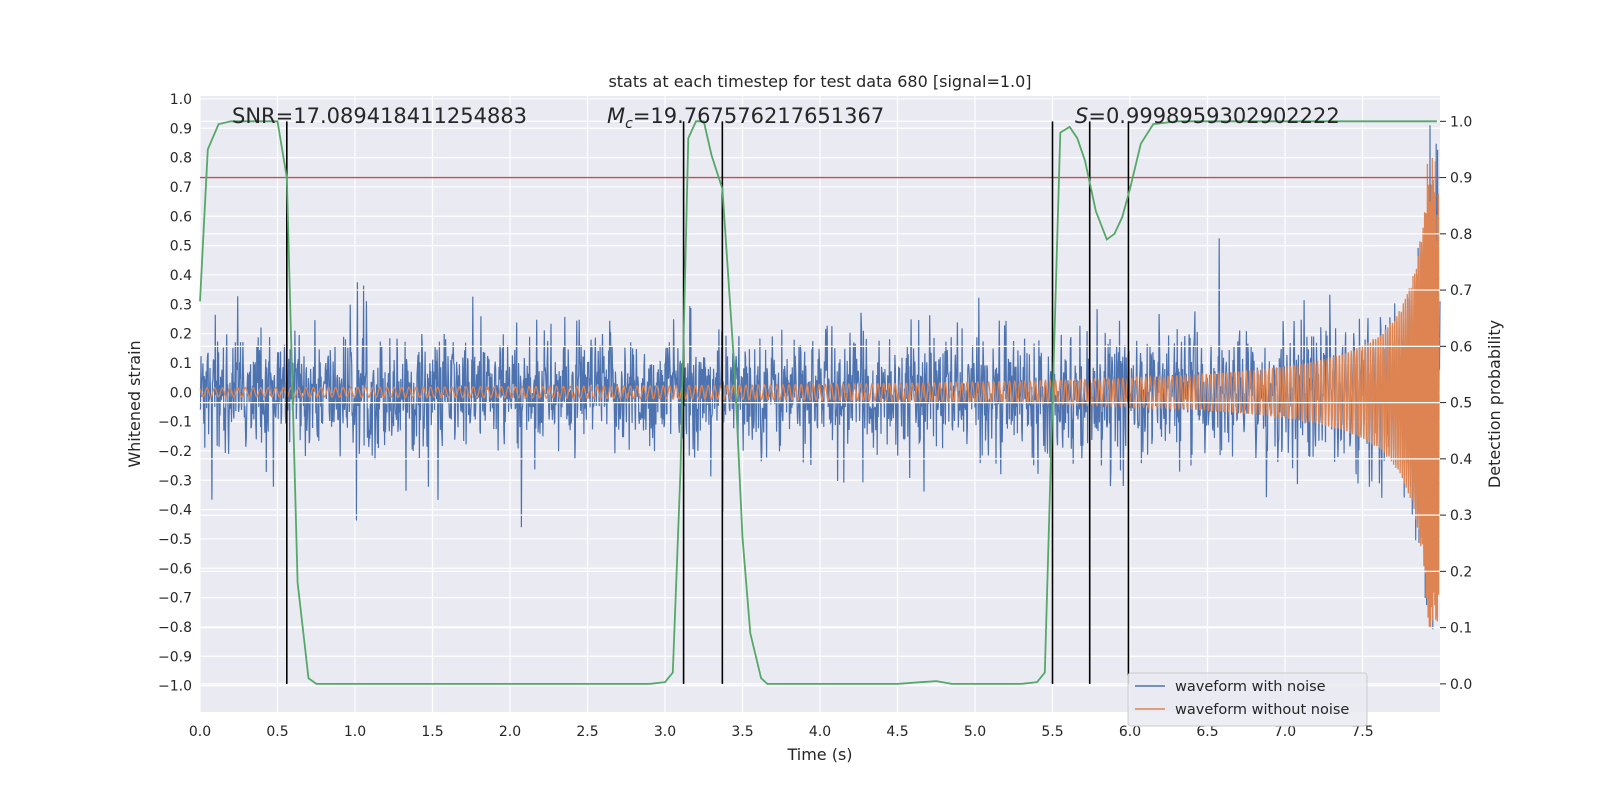  What do you see at coordinates (1461, 235) in the screenshot?
I see `y-right-tick-label: 0.8` at bounding box center [1461, 235].